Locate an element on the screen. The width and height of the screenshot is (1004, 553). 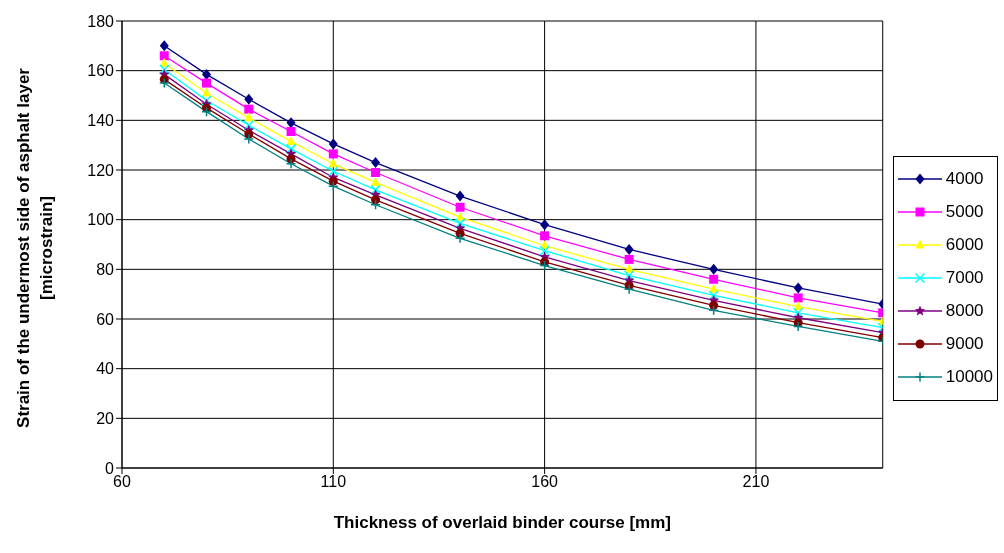
y-tick-label: 20 is located at coordinates (105, 419).